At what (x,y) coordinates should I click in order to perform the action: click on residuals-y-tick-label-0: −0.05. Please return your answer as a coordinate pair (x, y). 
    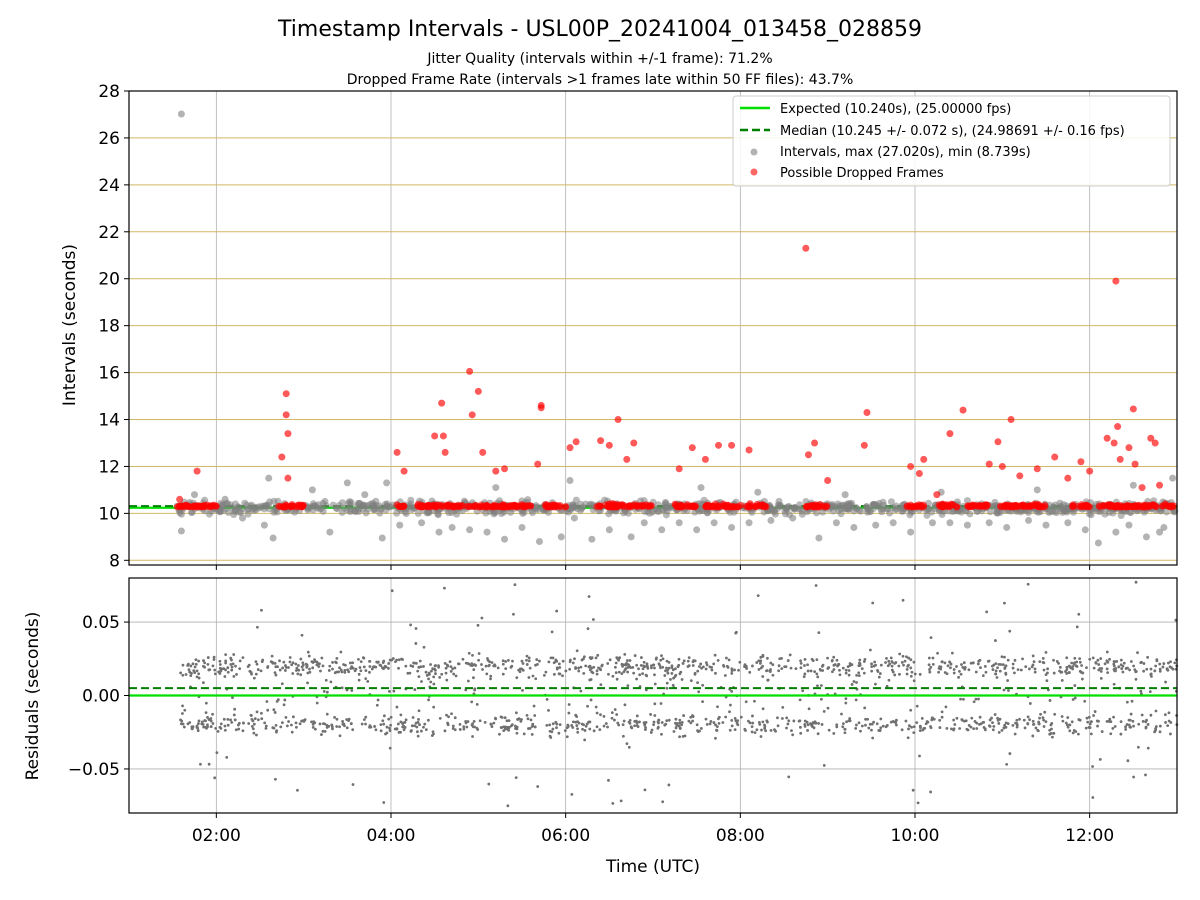
    Looking at the image, I should click on (94, 770).